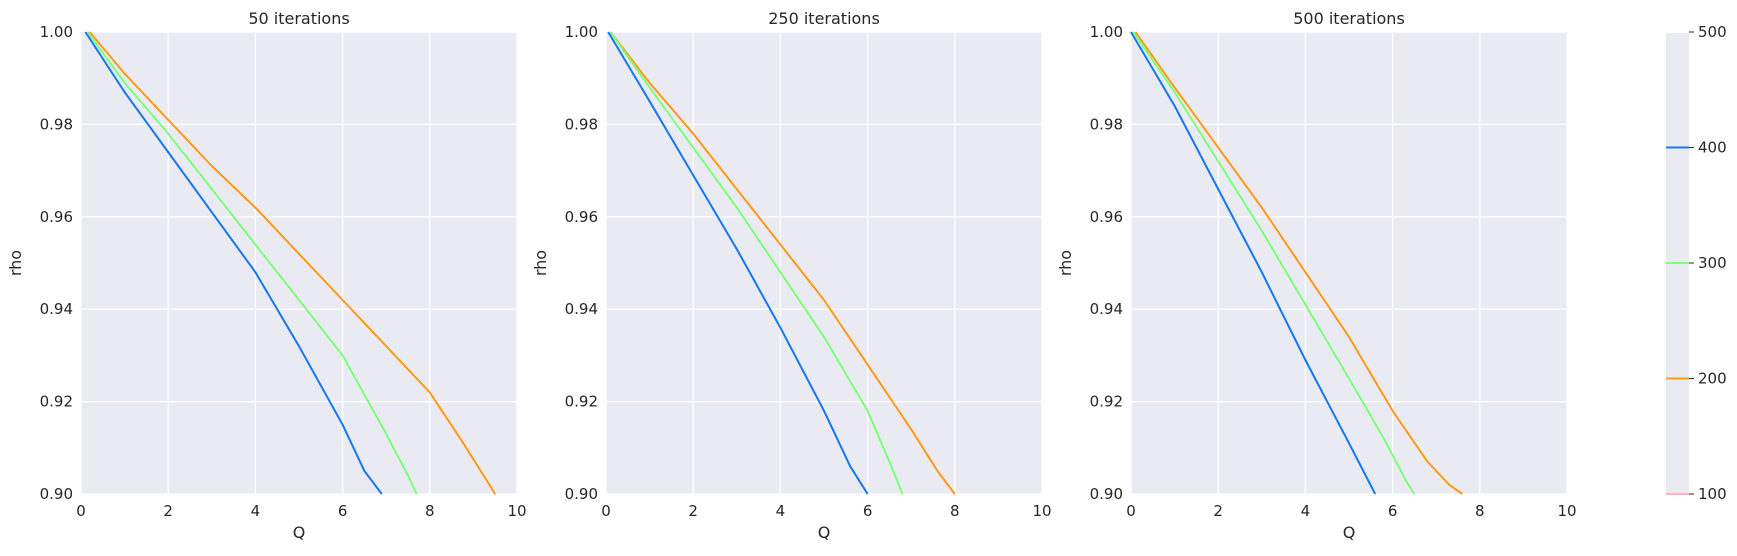 This screenshot has width=1737, height=556. I want to click on chart-title: 50 iterations, so click(298, 18).